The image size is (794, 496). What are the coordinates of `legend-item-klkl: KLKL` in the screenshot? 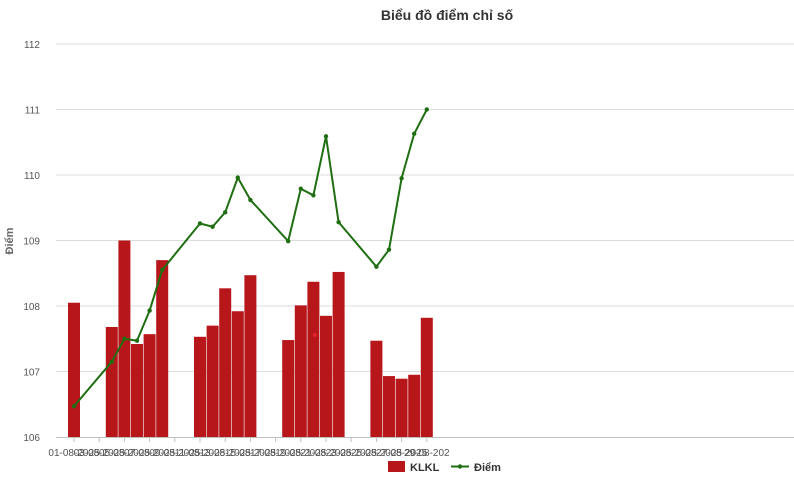 It's located at (414, 467).